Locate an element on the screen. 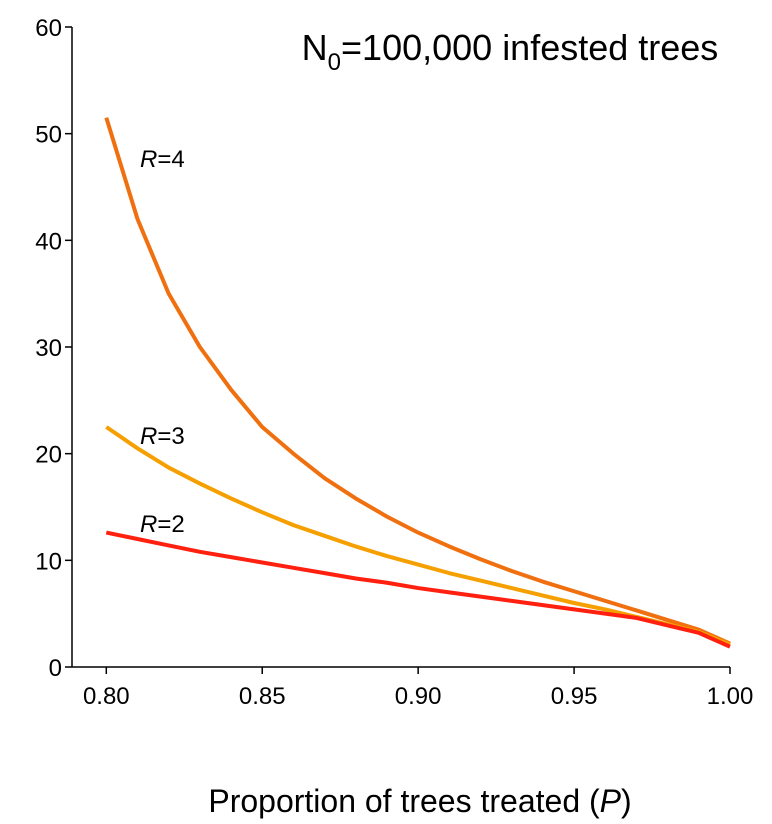 This screenshot has width=772, height=824. series-label-value: =4 is located at coordinates (170, 159).